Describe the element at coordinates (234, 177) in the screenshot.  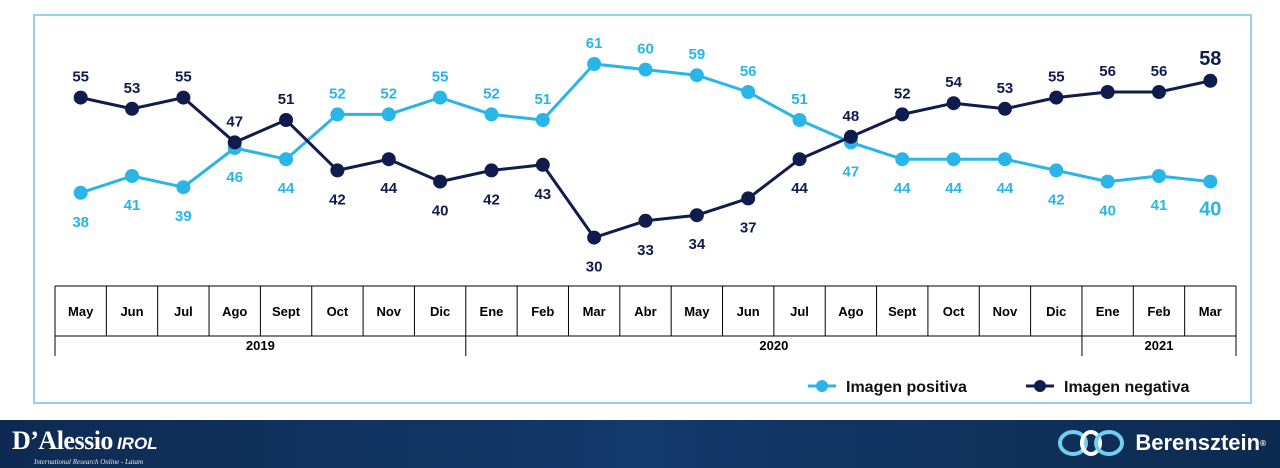
I see `data-label-positiva: 46` at that location.